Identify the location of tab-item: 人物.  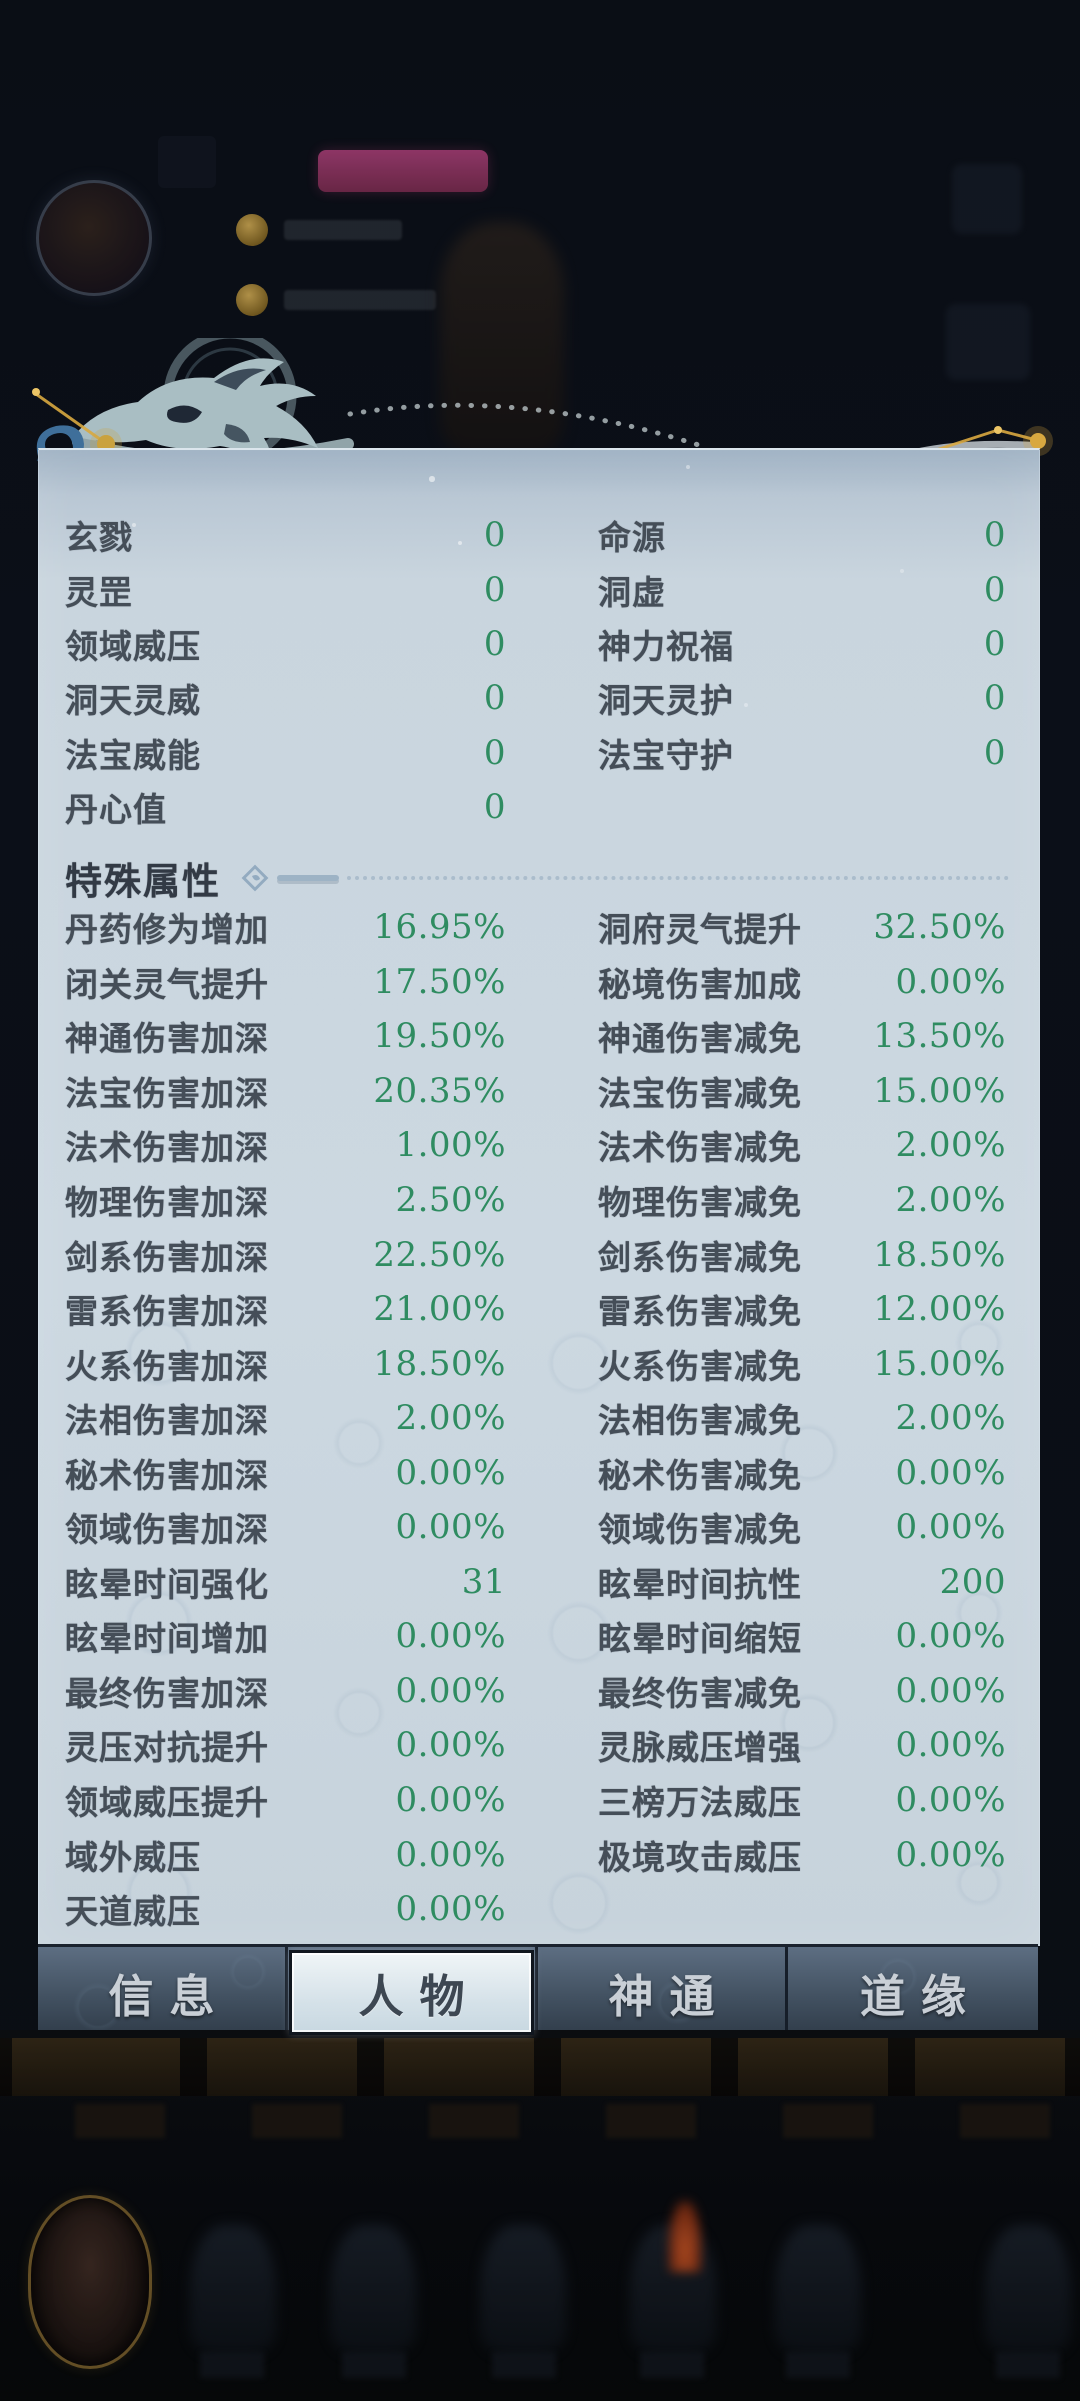
(413, 1992).